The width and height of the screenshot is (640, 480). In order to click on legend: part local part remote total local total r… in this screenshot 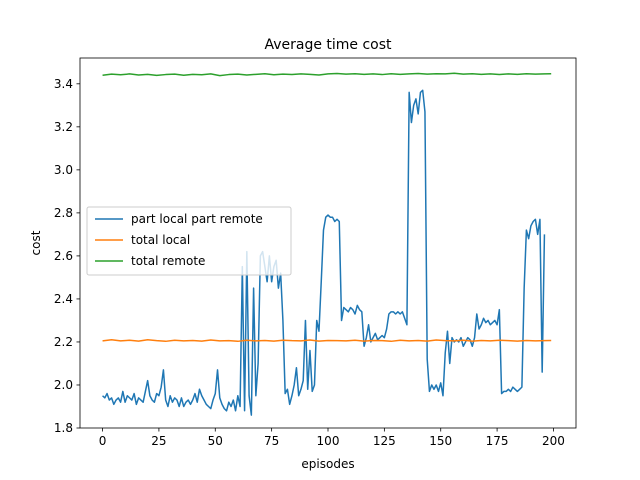, I will do `click(189, 241)`.